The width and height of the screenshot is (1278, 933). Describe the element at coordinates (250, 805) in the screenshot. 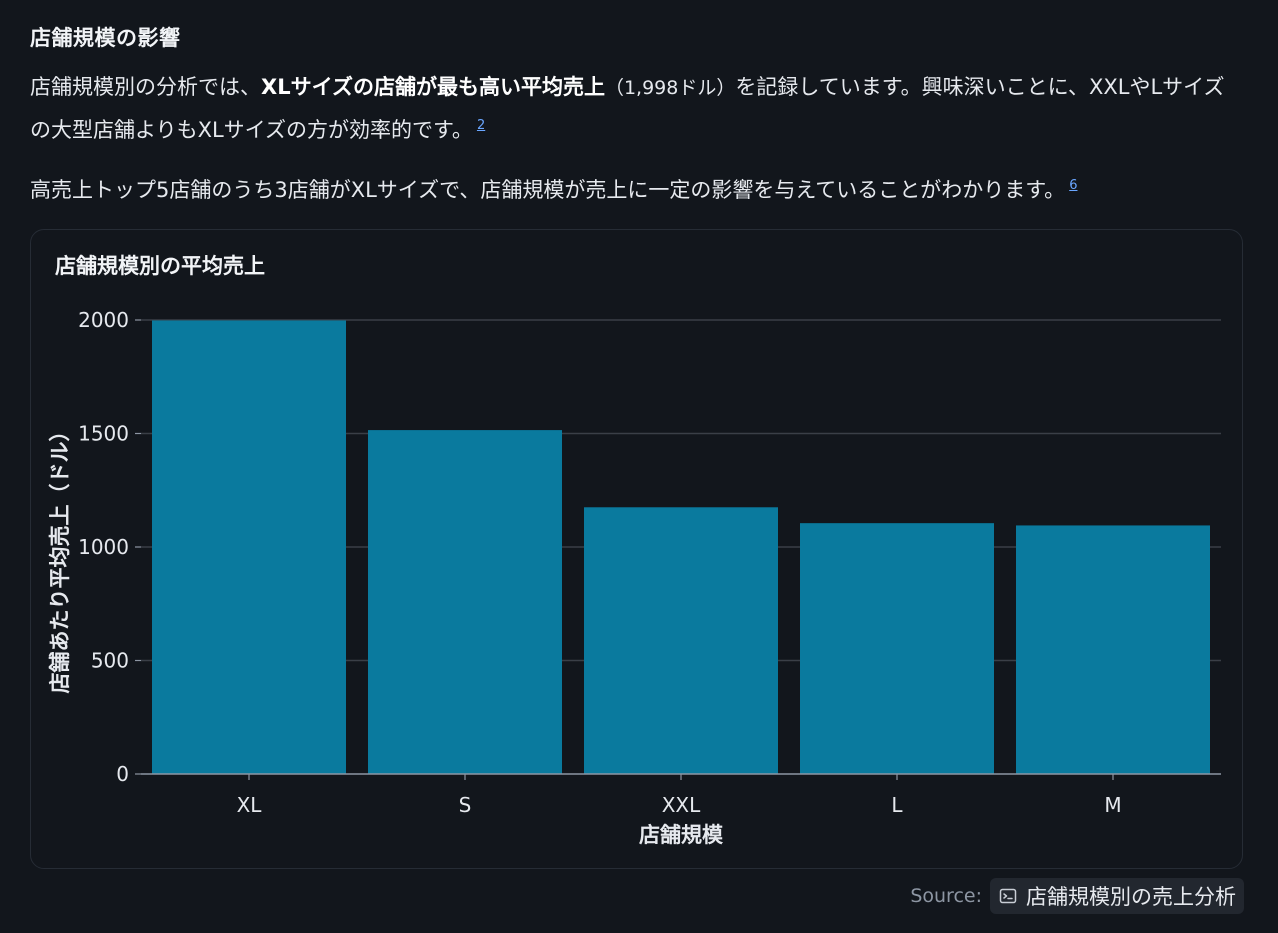

I see `x-tick-label: XL` at that location.